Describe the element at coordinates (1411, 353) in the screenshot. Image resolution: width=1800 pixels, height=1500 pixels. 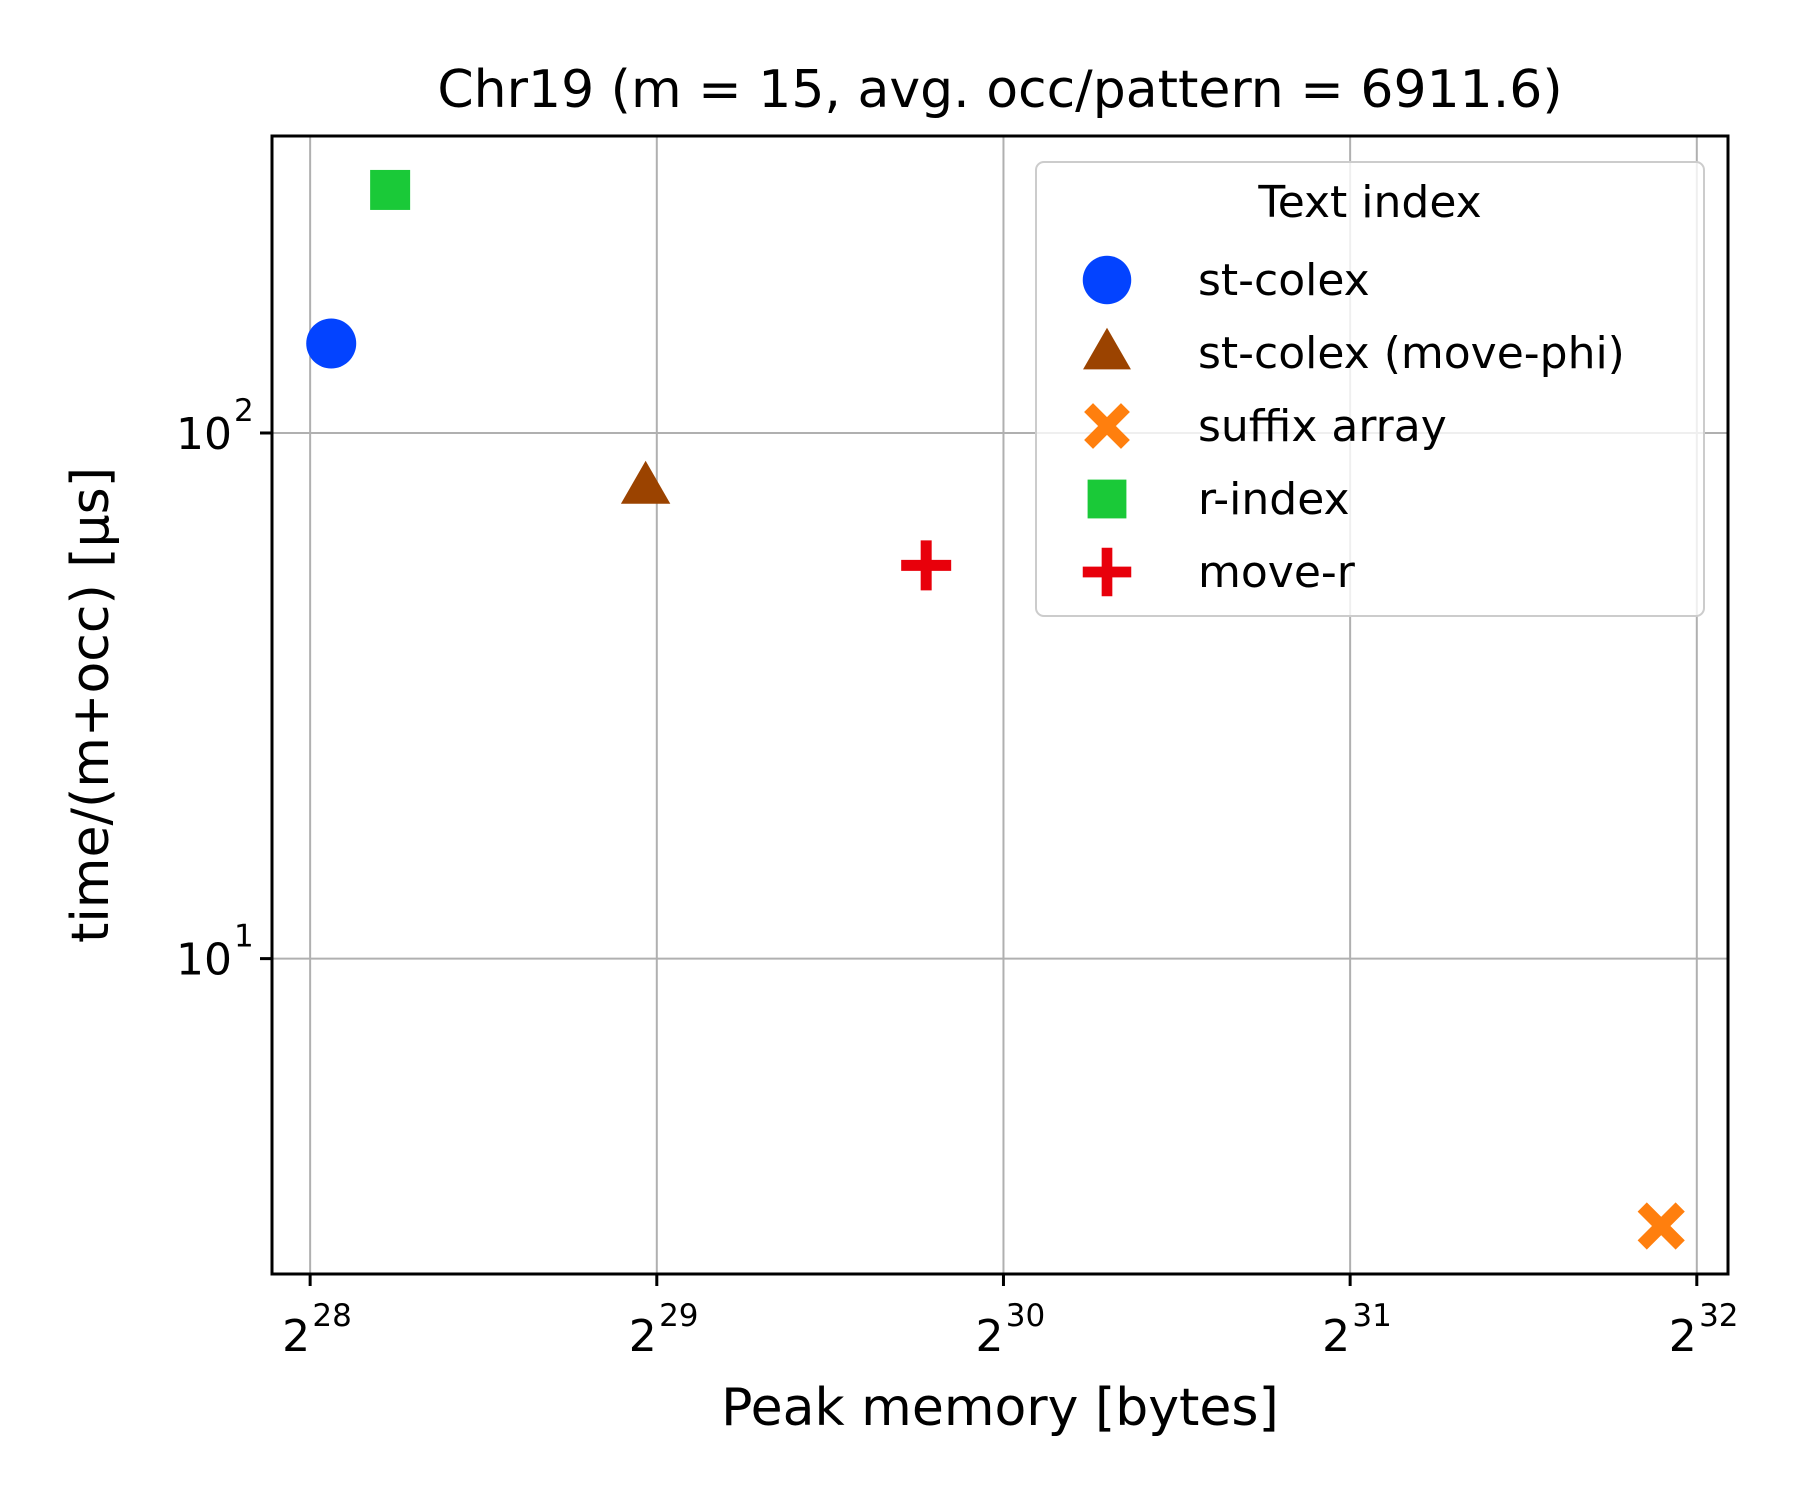
I see `legend-label-st-colex-move-phi: st-colex (move-phi)` at that location.